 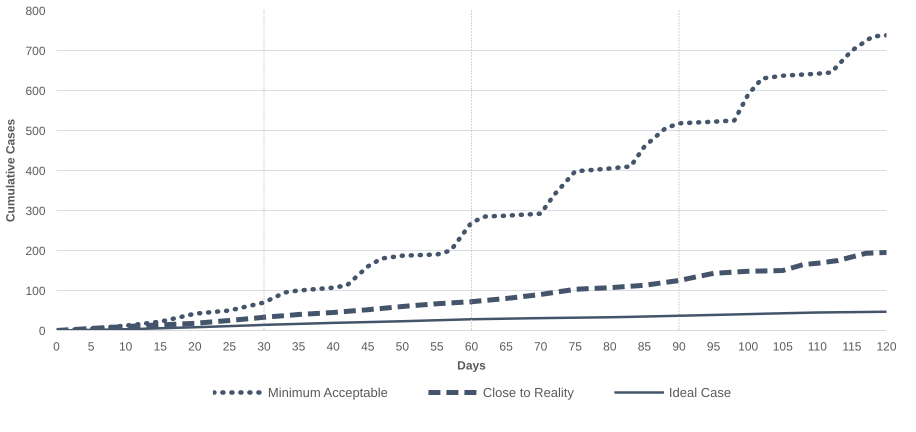 What do you see at coordinates (645, 347) in the screenshot?
I see `x-tick-label: 85` at bounding box center [645, 347].